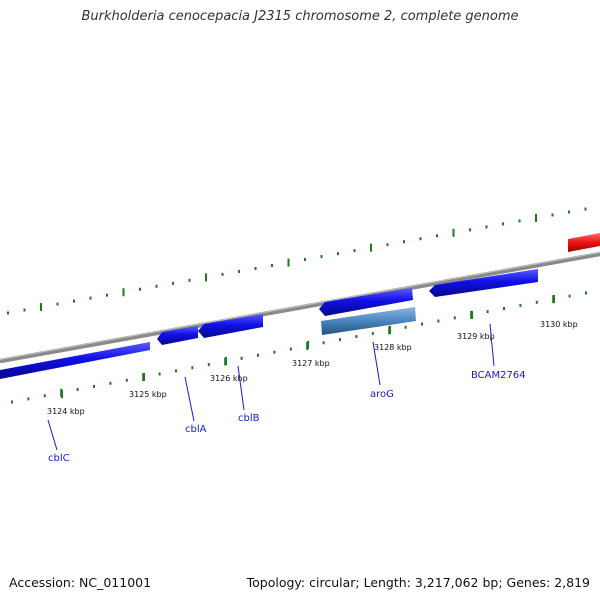 Image resolution: width=600 pixels, height=600 pixels. What do you see at coordinates (366, 302) in the screenshot?
I see `gene-arrow-aroG` at bounding box center [366, 302].